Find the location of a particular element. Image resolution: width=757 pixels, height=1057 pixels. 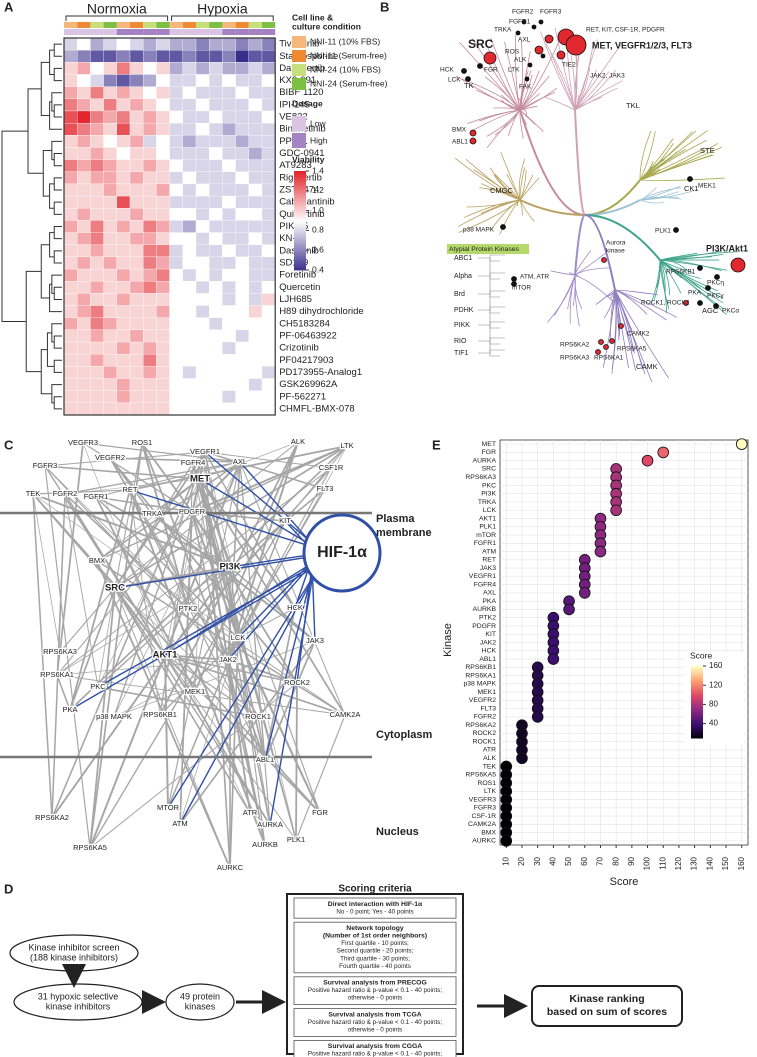

atypical-branch is located at coordinates (491, 294).